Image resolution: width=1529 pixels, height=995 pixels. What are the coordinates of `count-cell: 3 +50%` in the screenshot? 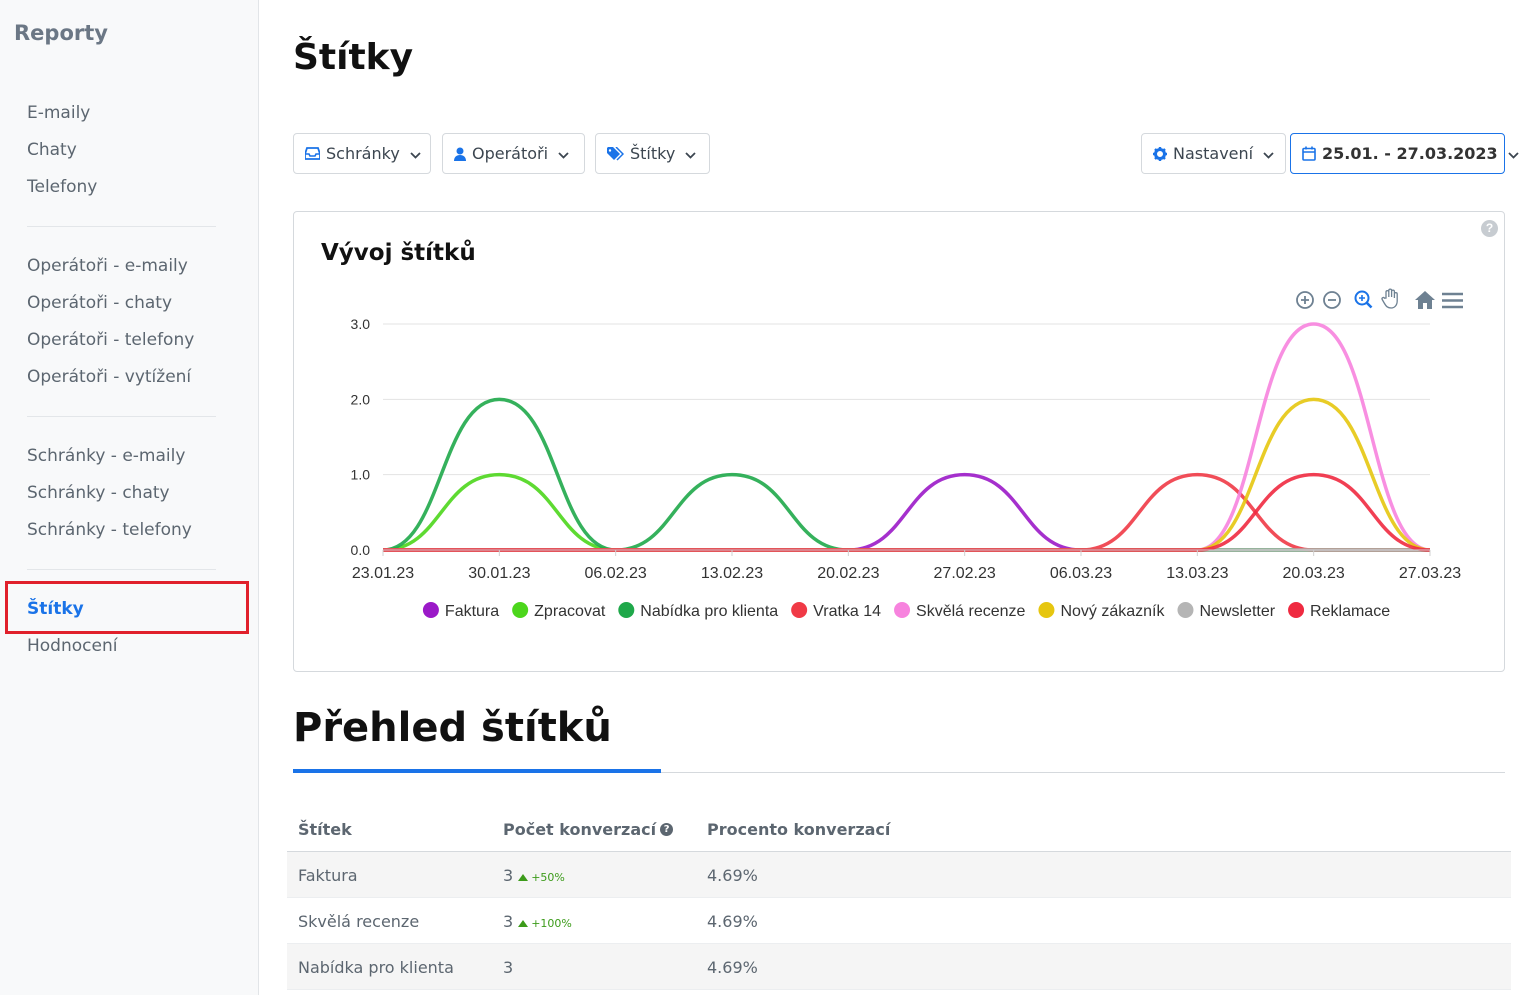 It's located at (534, 875).